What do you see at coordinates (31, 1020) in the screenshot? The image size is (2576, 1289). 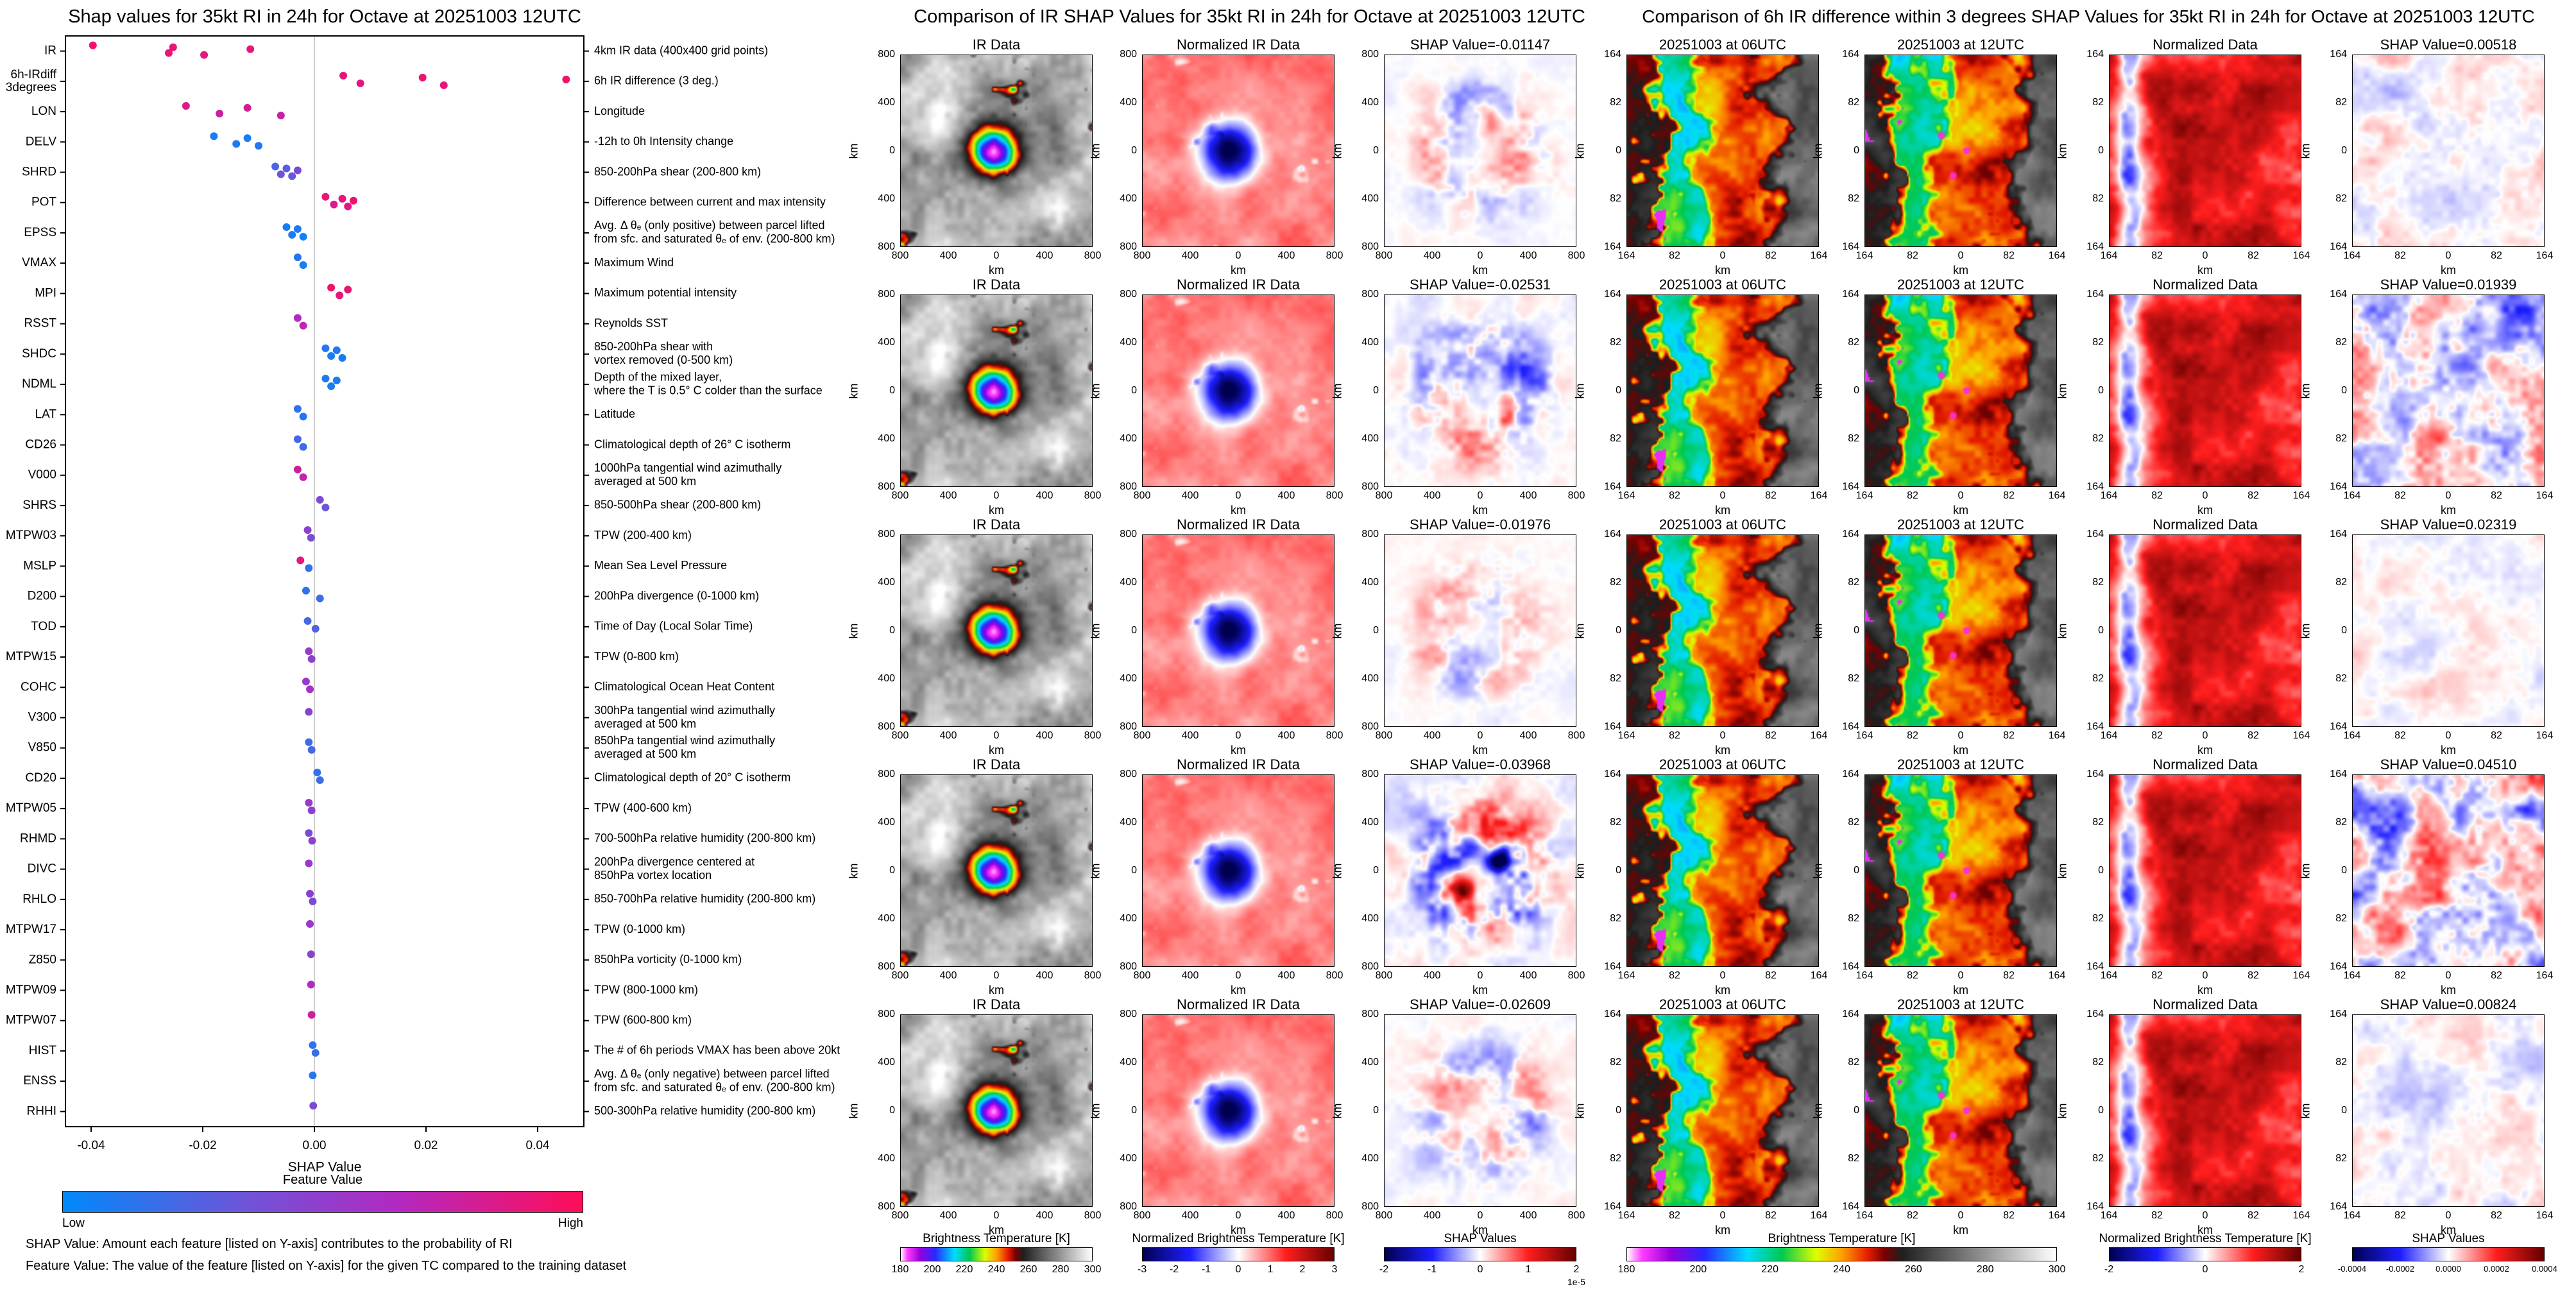 I see `feature-label: MTPW07` at bounding box center [31, 1020].